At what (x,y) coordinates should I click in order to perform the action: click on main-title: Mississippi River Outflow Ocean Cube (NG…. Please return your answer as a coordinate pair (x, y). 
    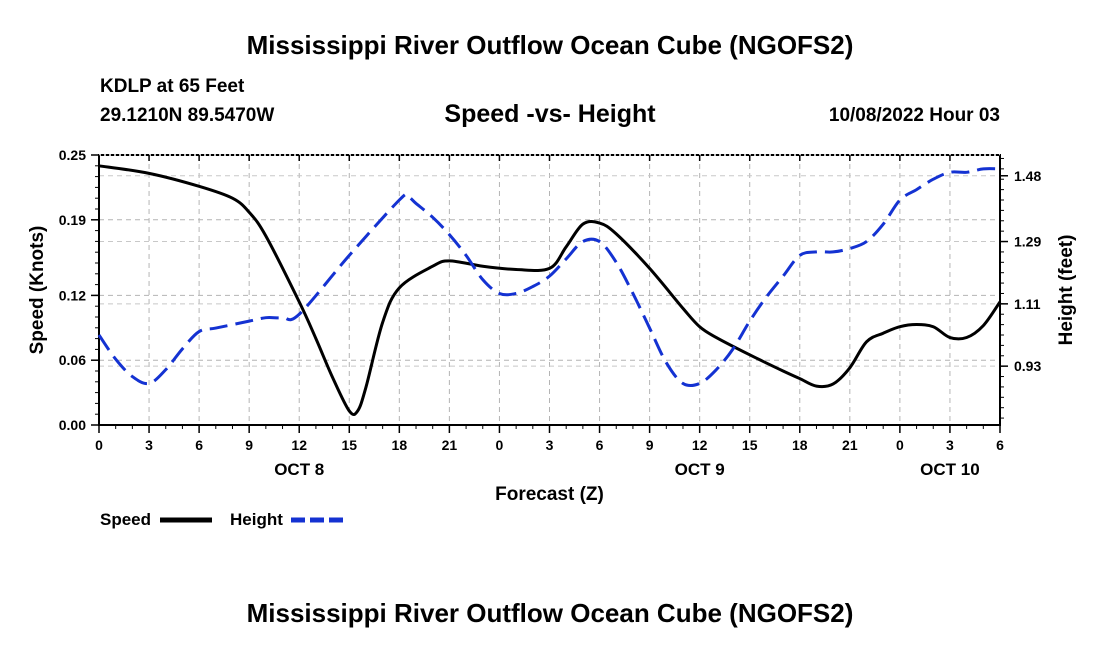
    Looking at the image, I should click on (550, 45).